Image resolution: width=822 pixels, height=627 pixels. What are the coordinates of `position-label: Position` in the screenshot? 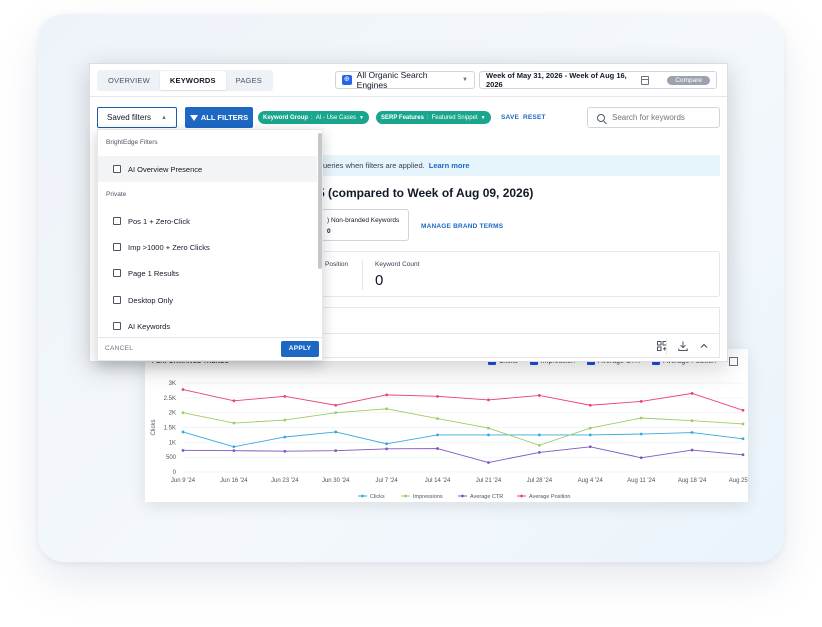 It's located at (337, 264).